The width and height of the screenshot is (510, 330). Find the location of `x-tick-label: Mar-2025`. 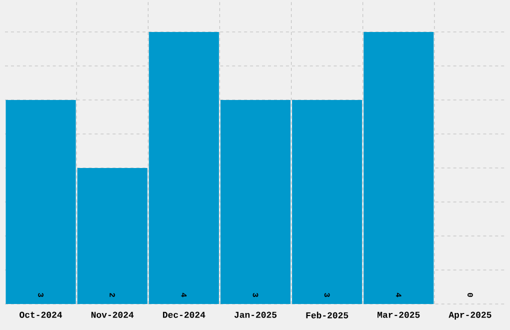

x-tick-label: Mar-2025 is located at coordinates (399, 315).